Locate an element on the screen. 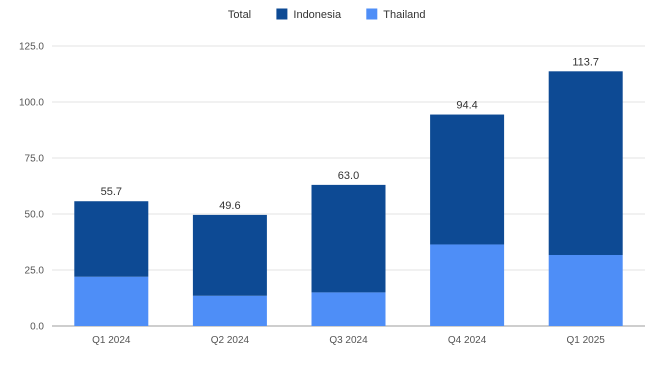 The width and height of the screenshot is (660, 370). y-tick-label: 100.0 is located at coordinates (31, 103).